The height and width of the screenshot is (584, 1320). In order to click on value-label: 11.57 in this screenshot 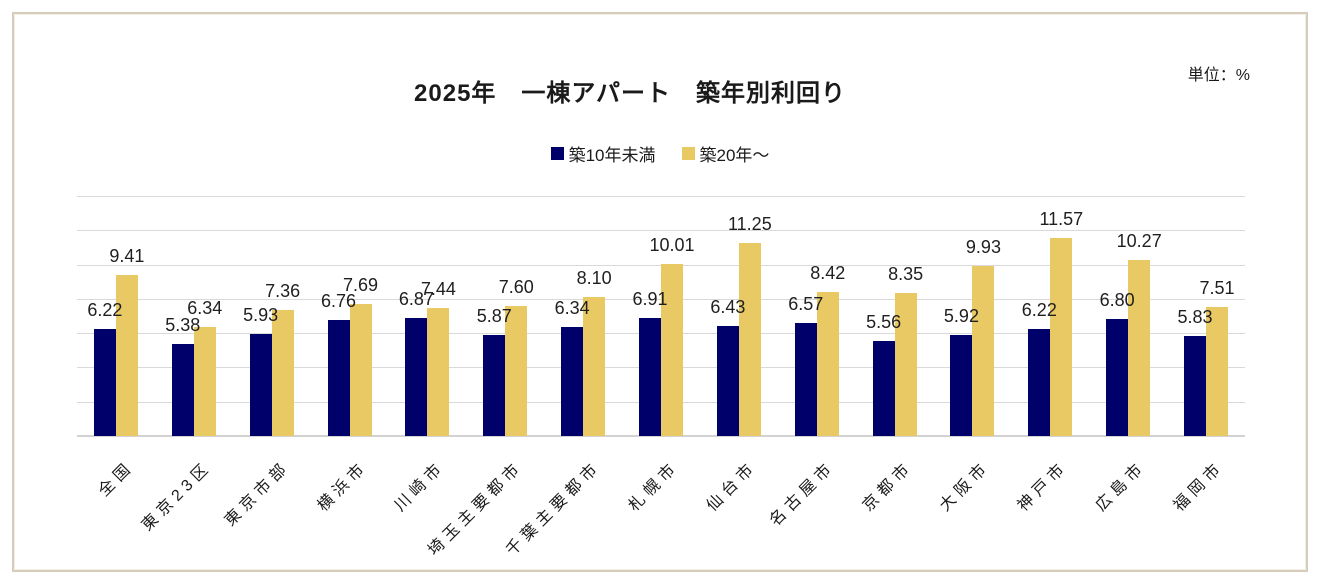, I will do `click(1061, 218)`.